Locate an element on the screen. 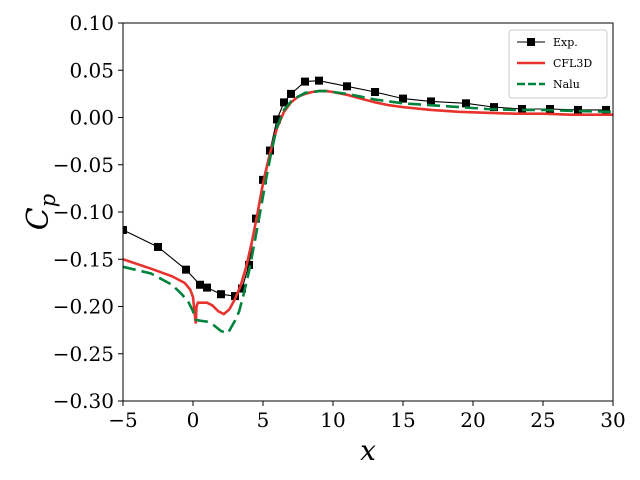 The image size is (640, 480). y-axis-label-main: C is located at coordinates (38, 218).